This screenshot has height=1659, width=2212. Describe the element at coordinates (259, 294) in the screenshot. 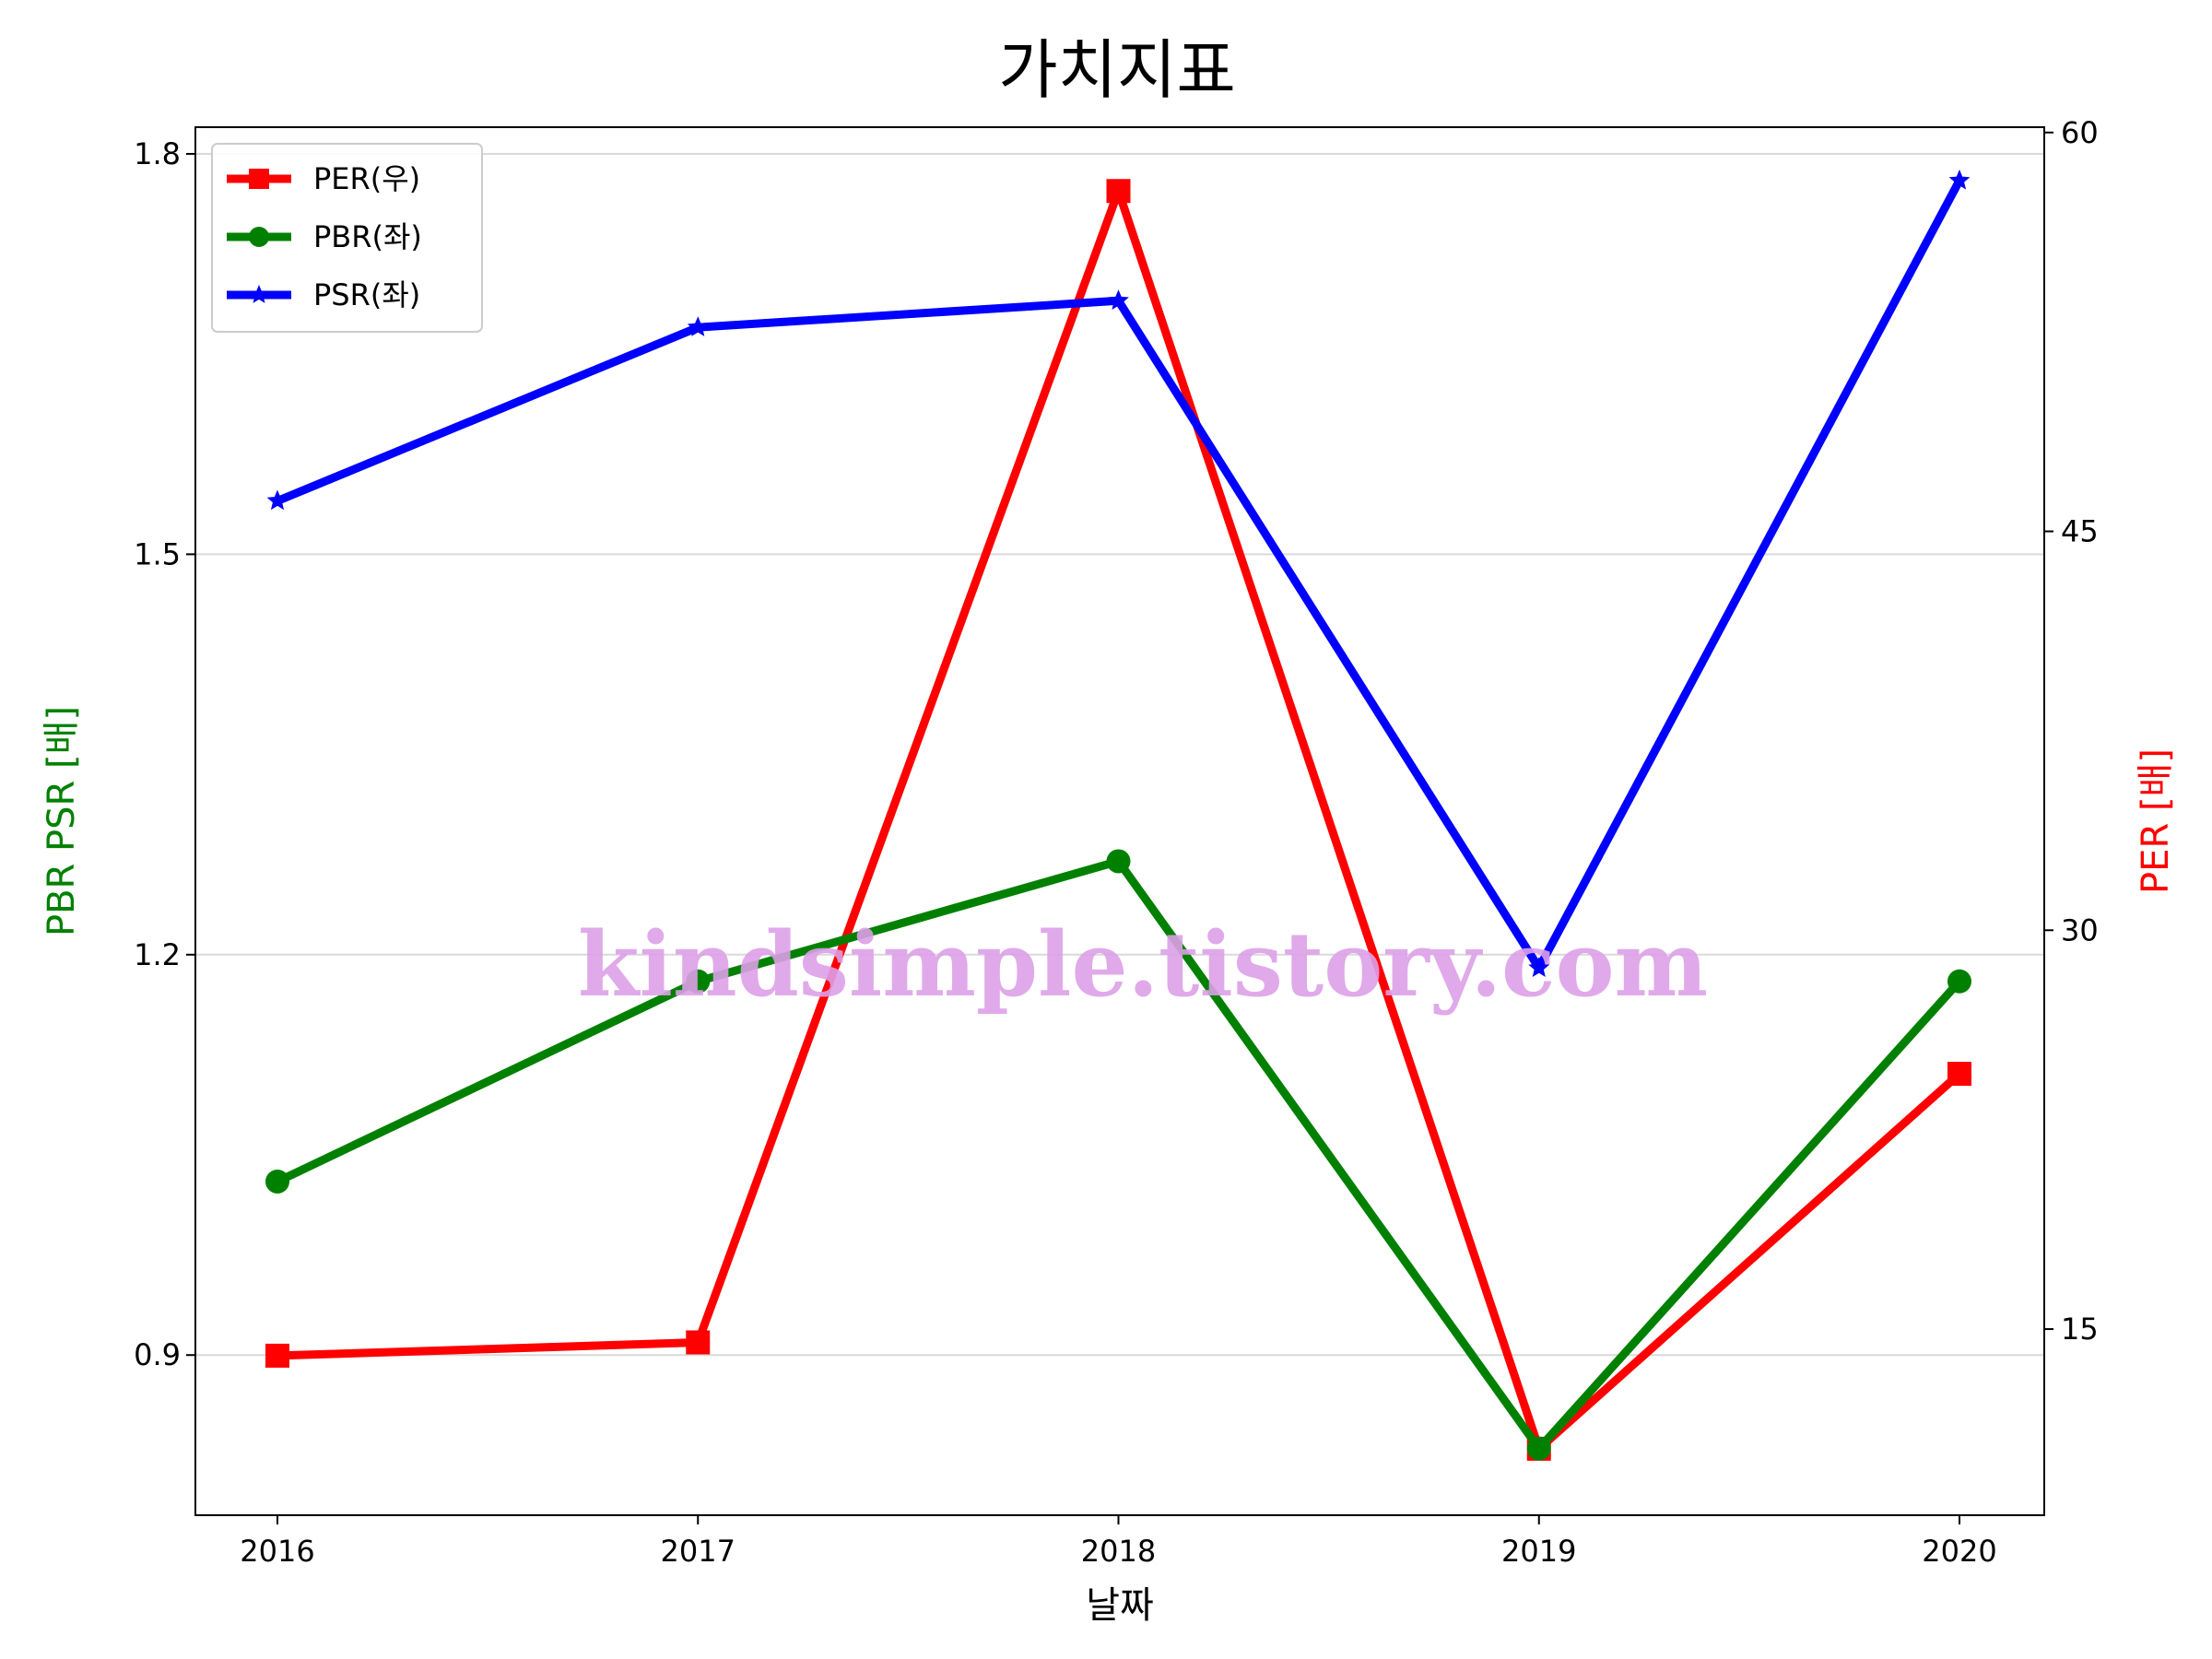

I see `legend-marker-psr` at that location.